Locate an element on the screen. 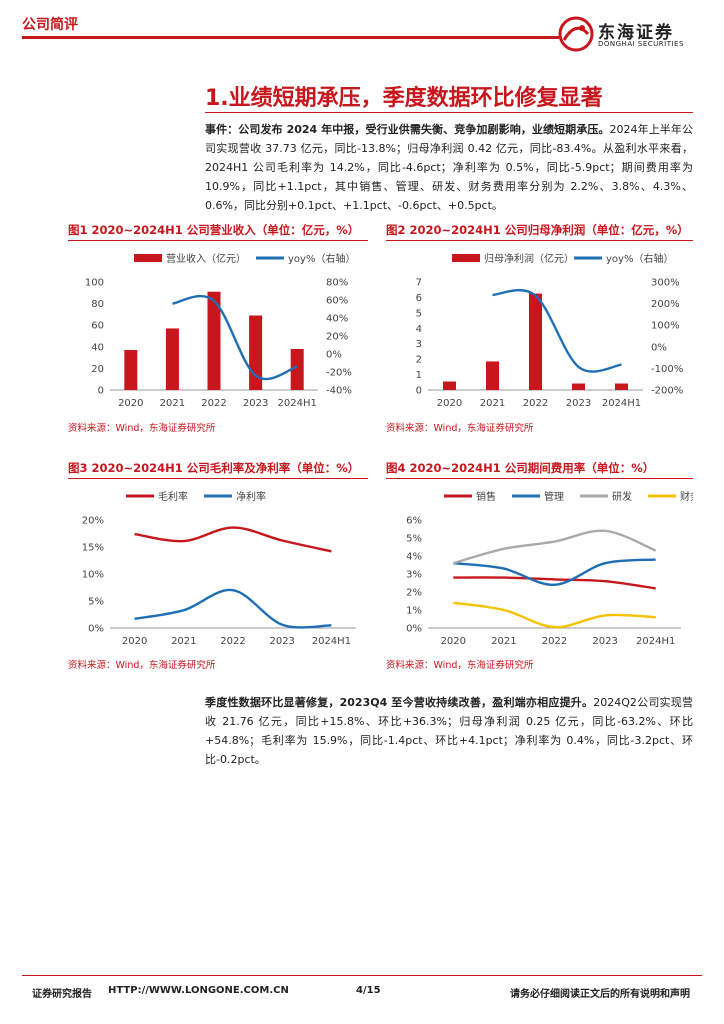 This screenshot has height=1024, width=724. y-tick-label-5: 5 is located at coordinates (419, 313).